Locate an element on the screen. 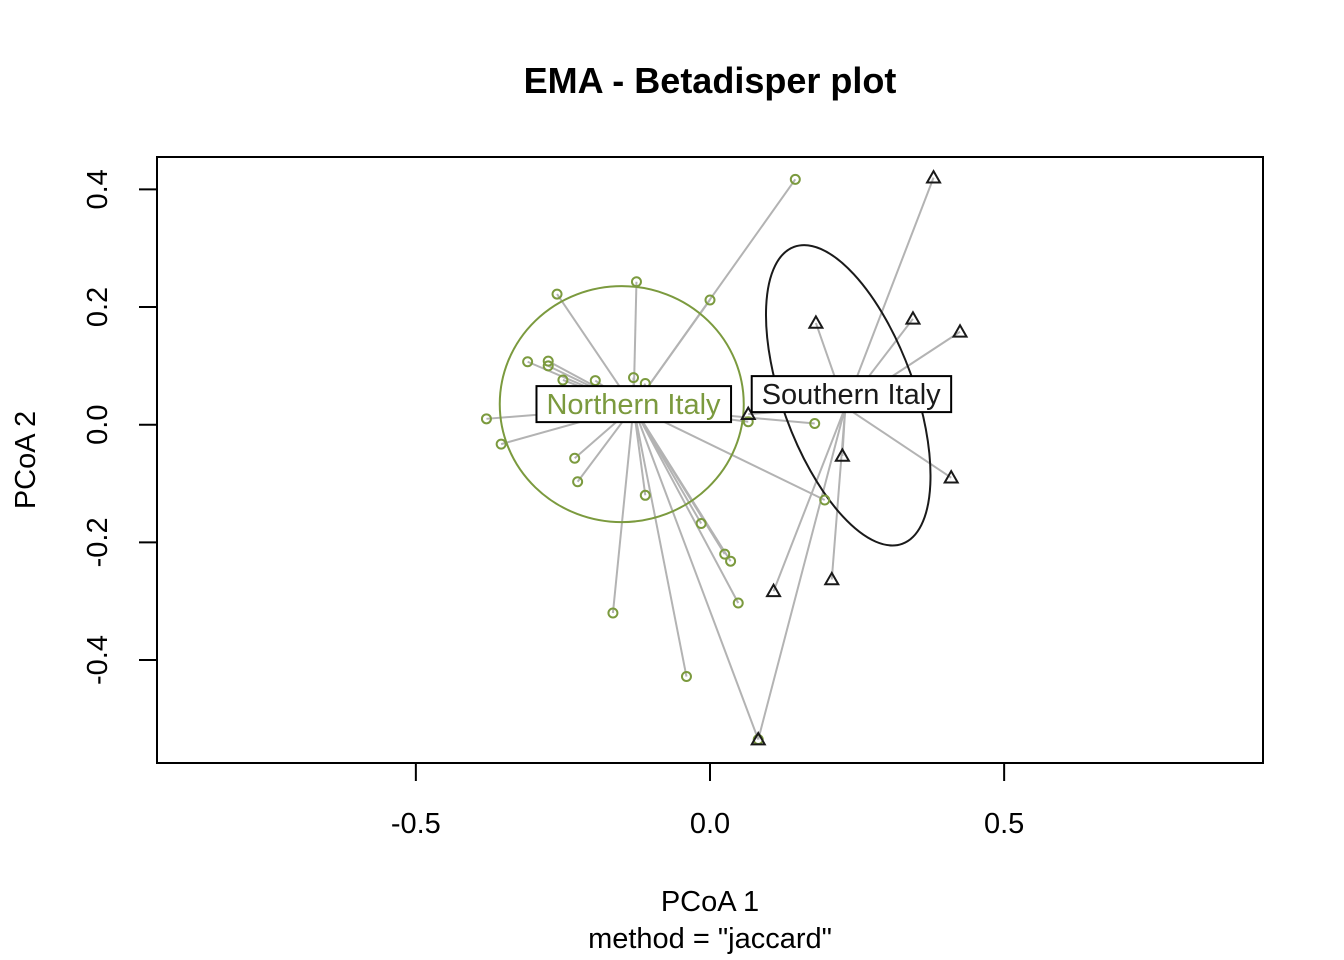 The image size is (1344, 960). chart-title: EMA - Betadisper plot is located at coordinates (710, 80).